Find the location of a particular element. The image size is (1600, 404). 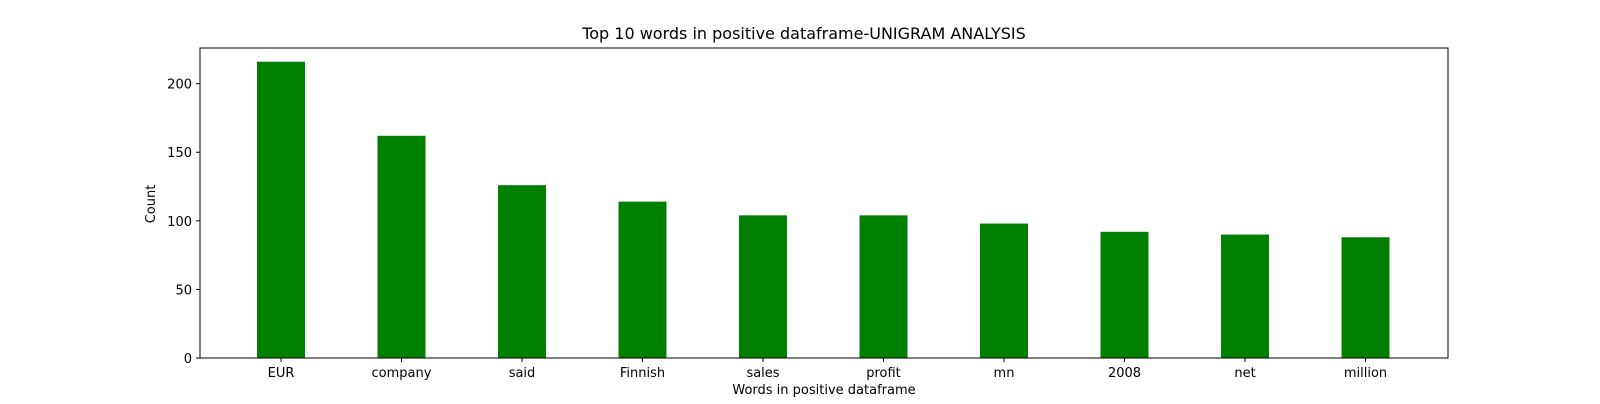

y-tick-label: 0 is located at coordinates (188, 359).